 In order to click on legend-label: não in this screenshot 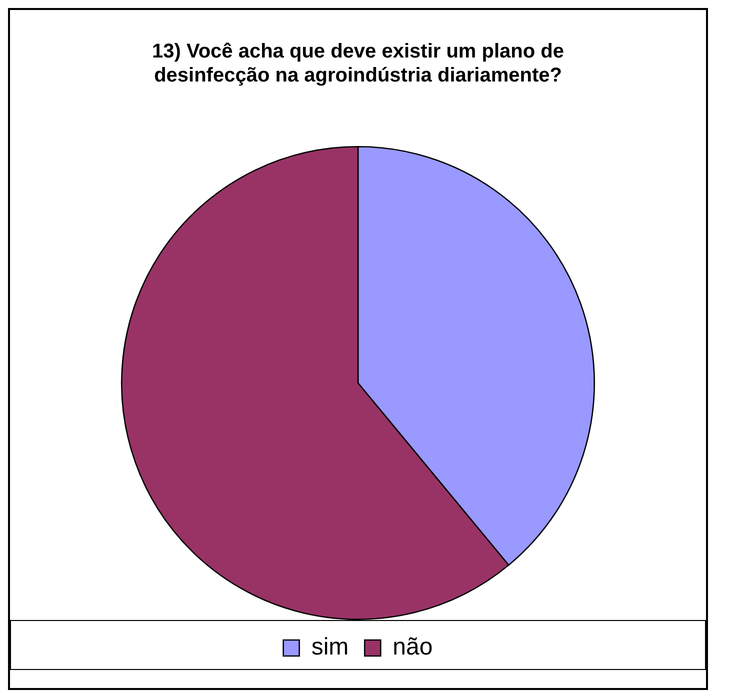, I will do `click(412, 647)`.